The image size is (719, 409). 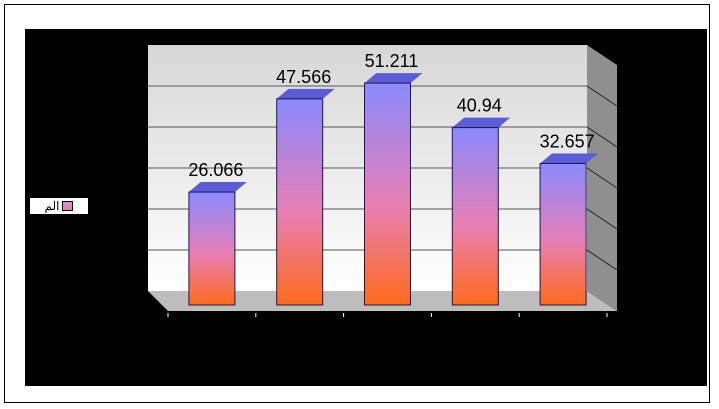 I want to click on data-label-4: 40.94, so click(x=479, y=106).